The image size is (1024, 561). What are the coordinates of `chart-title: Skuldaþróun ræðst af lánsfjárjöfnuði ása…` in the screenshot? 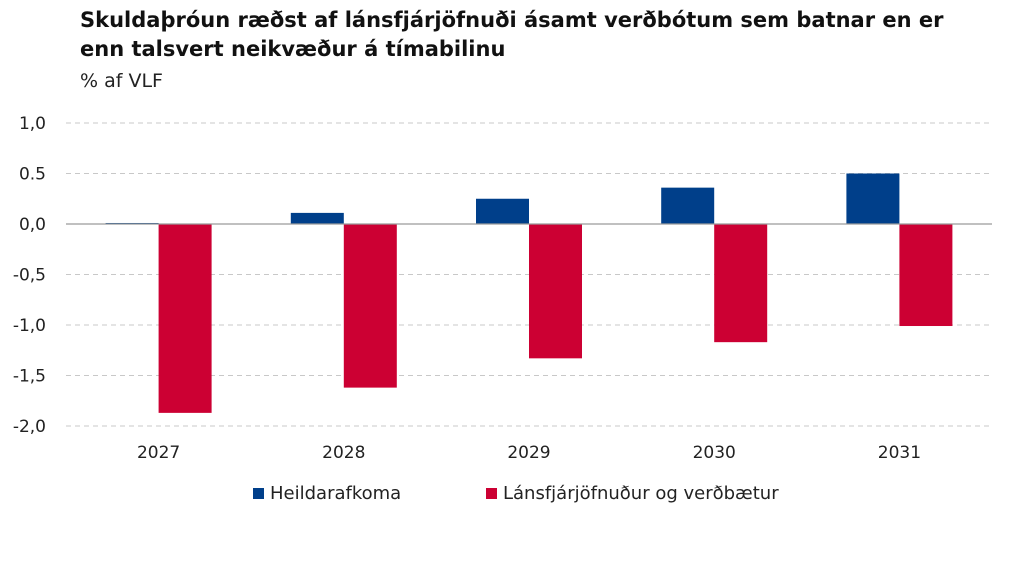 It's located at (512, 34).